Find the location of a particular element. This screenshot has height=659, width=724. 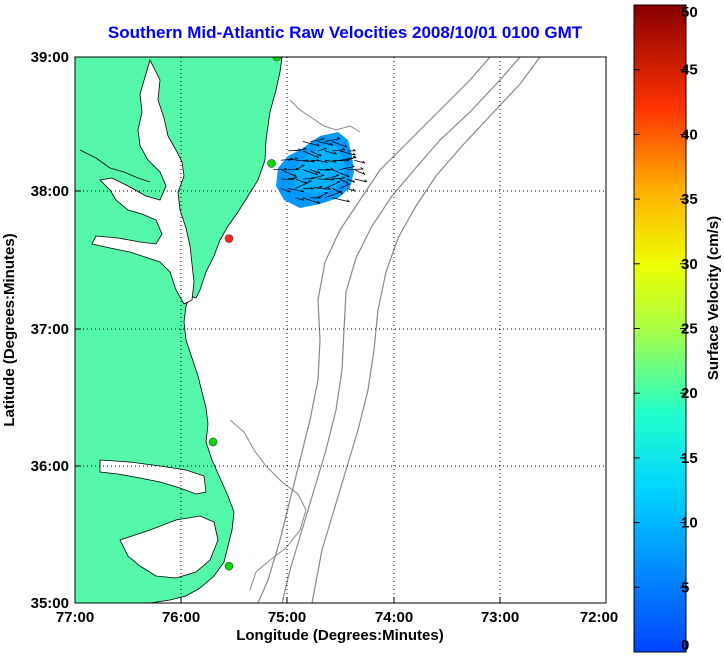

y-tick-0: 39:00 is located at coordinates (50, 57).